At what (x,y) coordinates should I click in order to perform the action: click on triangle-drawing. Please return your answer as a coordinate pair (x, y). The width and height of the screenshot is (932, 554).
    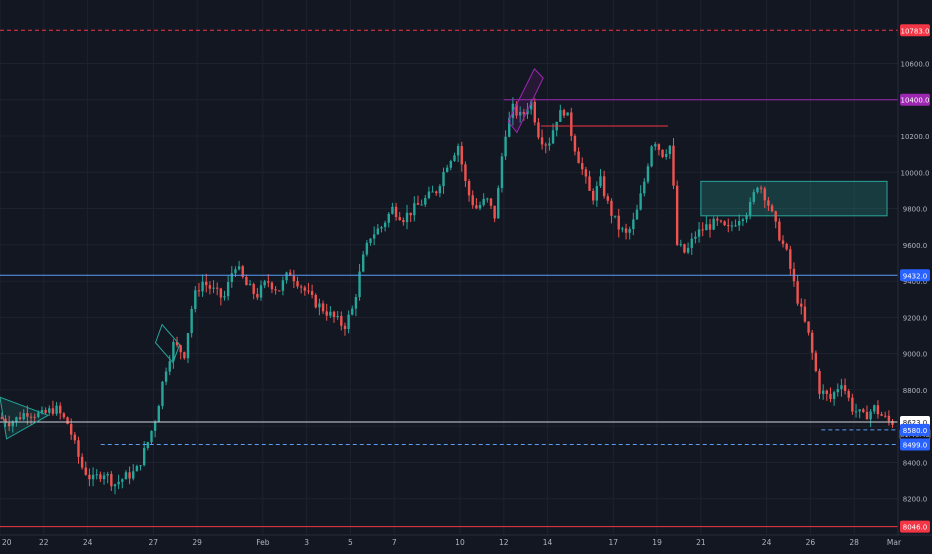
    Looking at the image, I should click on (25, 418).